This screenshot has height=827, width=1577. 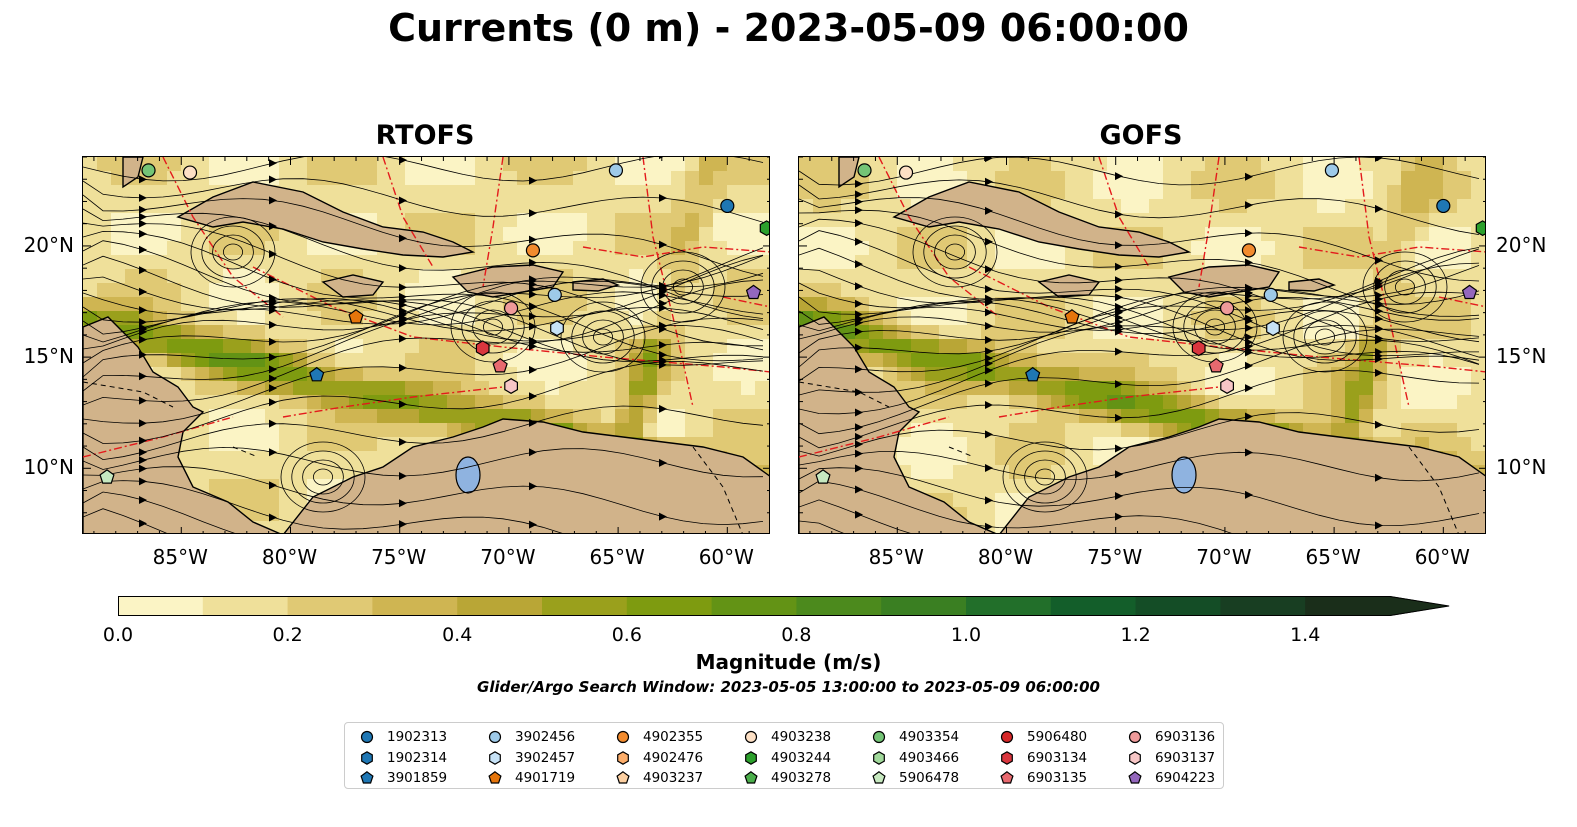 I want to click on legend-column: 4903238 4903244 4903278, so click(x=787, y=758).